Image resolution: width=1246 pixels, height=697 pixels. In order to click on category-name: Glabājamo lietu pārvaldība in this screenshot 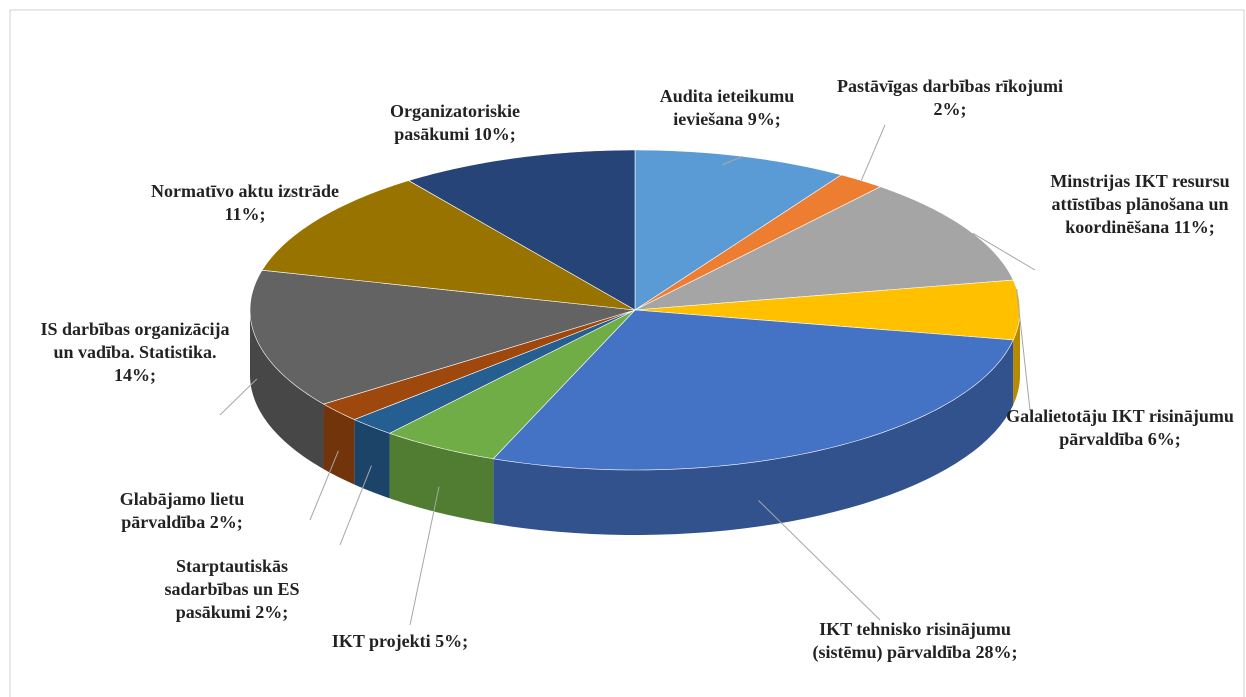, I will do `click(182, 510)`.